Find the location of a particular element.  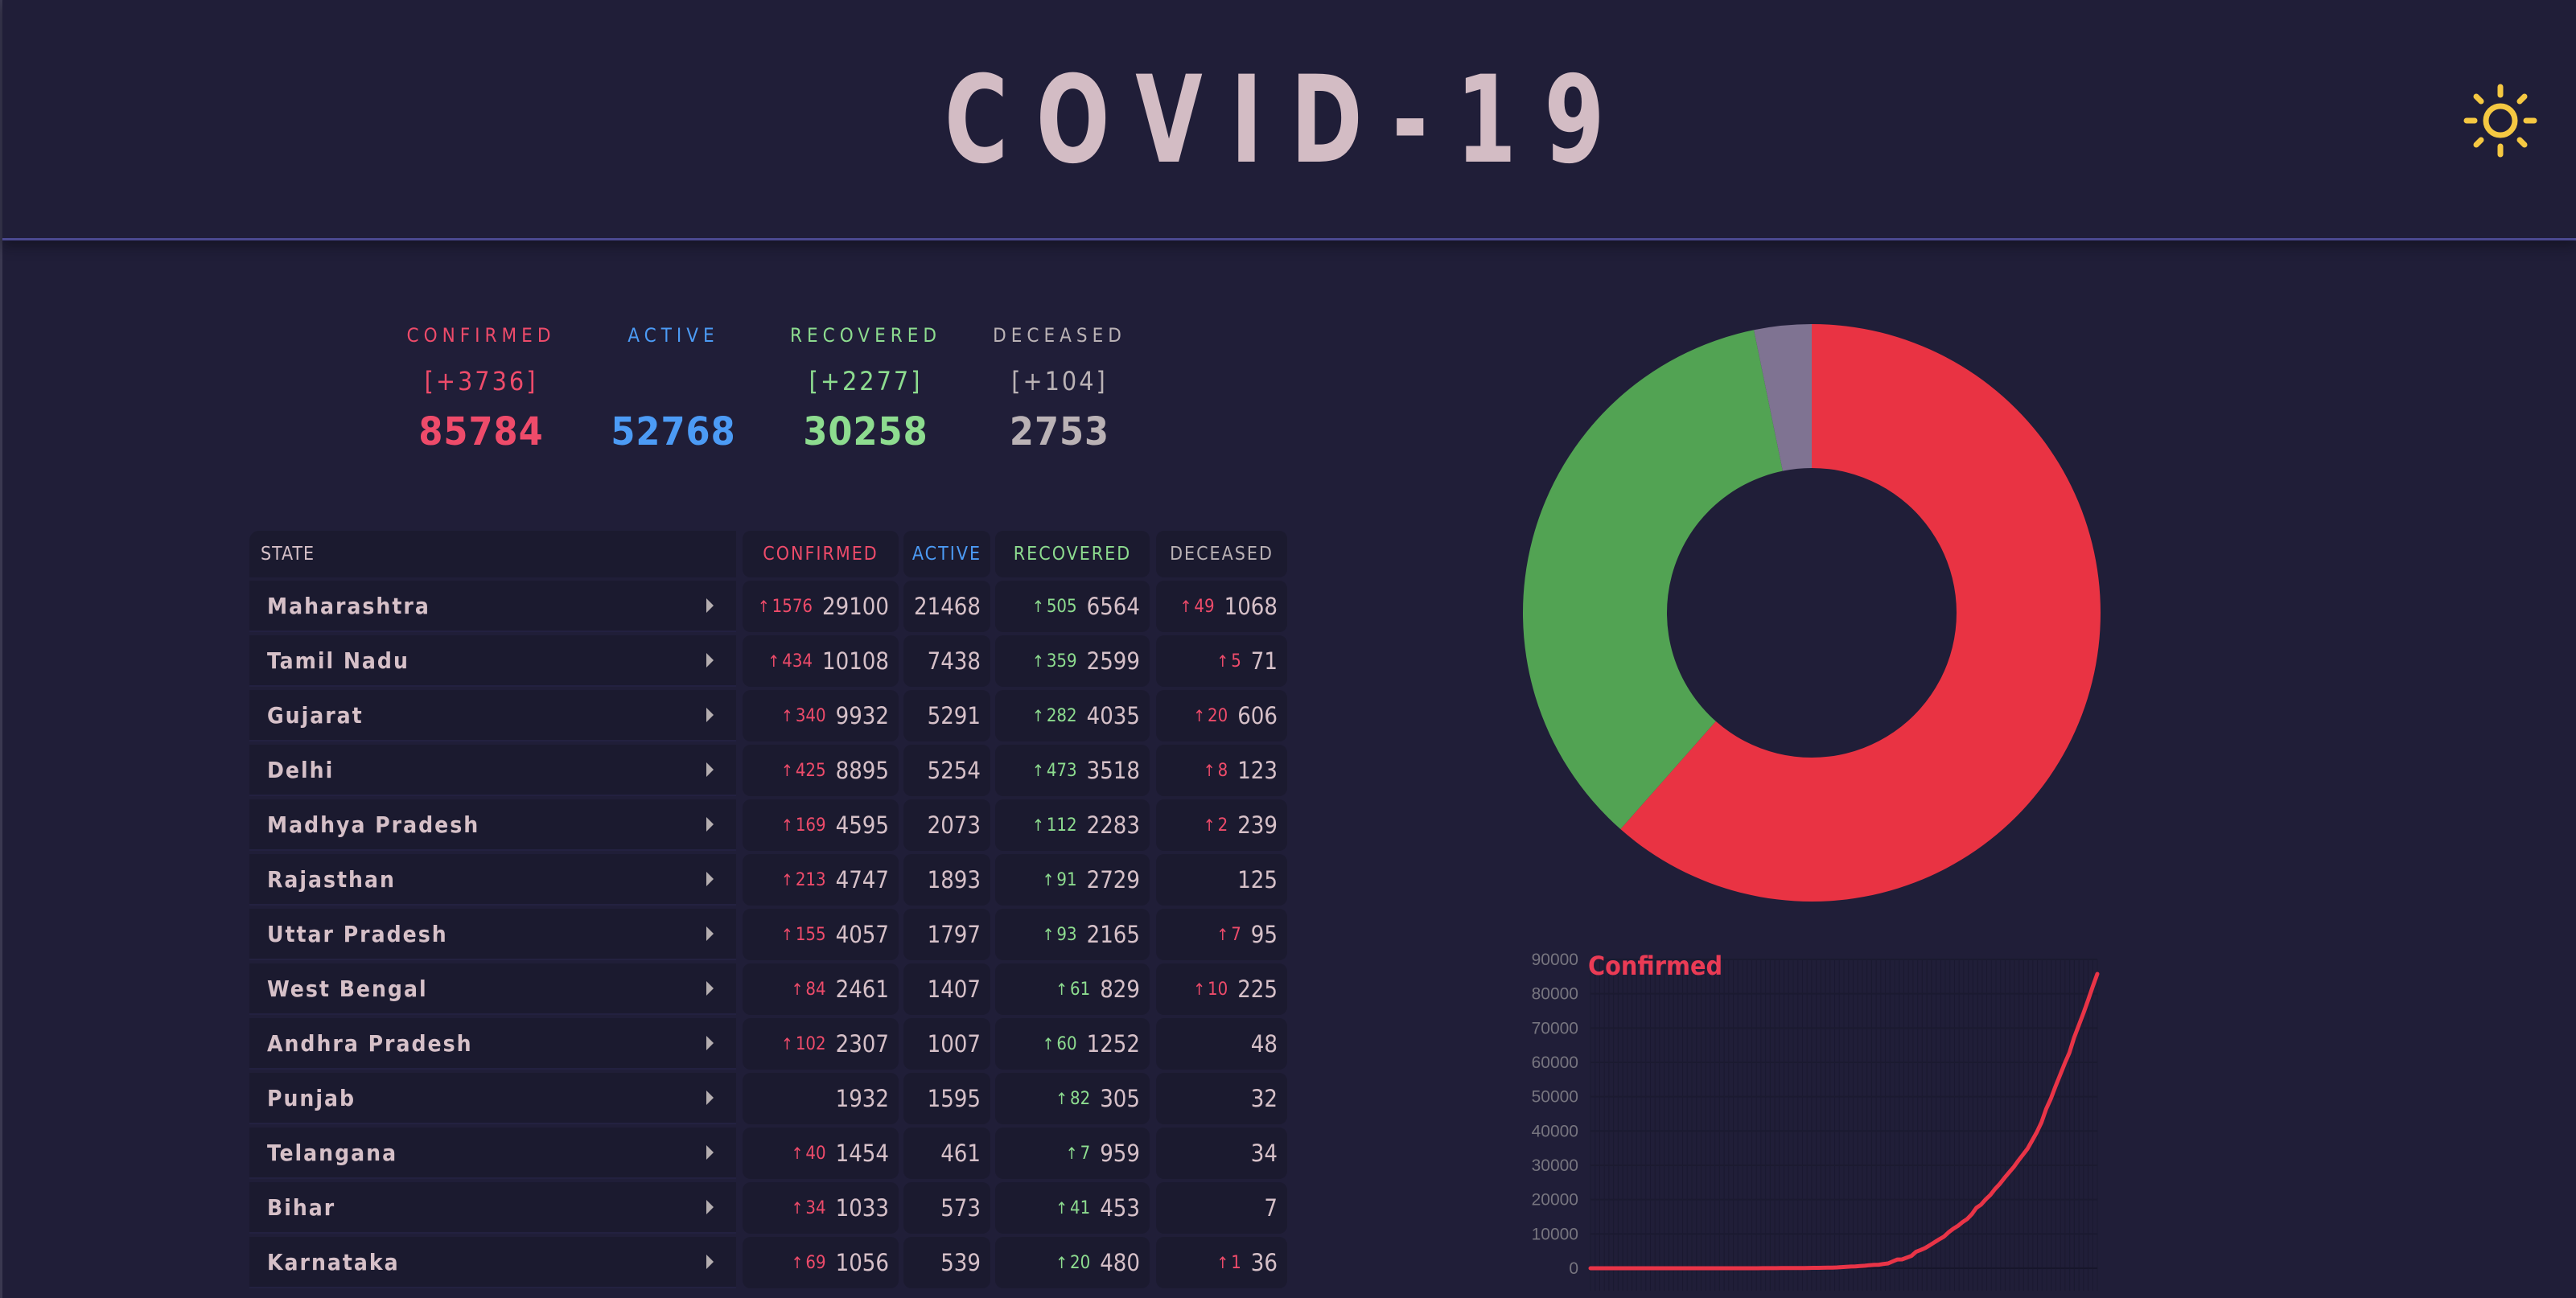

state-name: Gujarat is located at coordinates (315, 715).